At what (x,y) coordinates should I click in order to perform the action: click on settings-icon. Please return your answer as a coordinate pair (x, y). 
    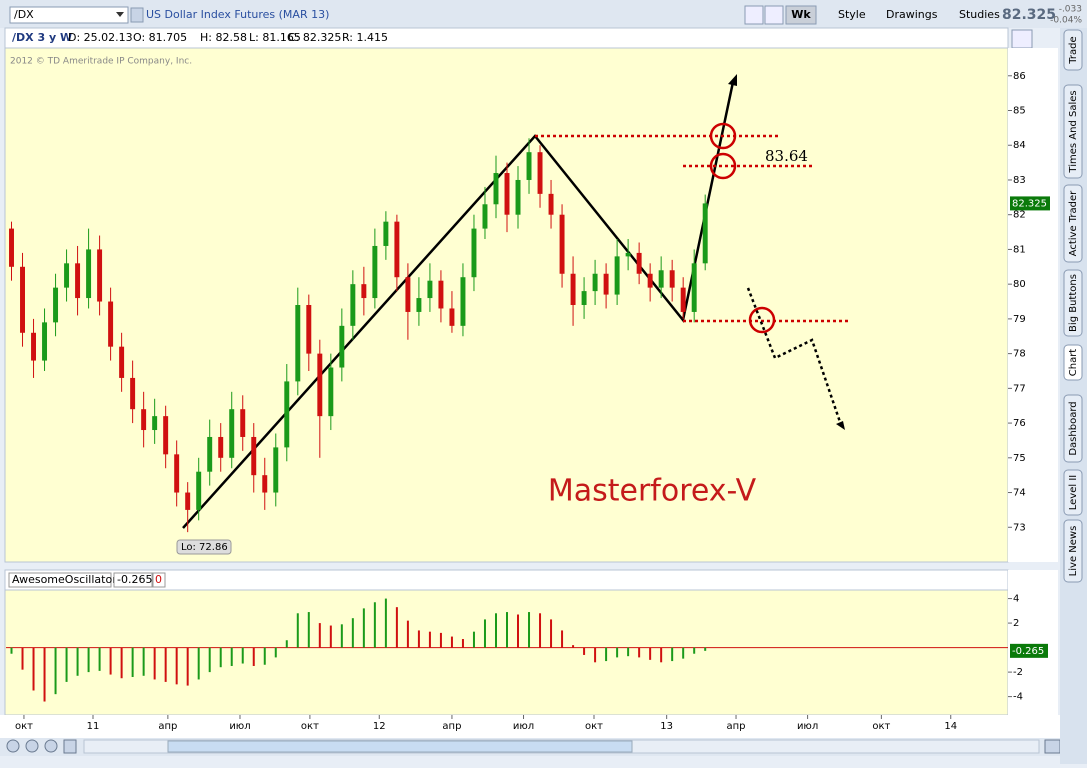
    Looking at the image, I should click on (1022, 39).